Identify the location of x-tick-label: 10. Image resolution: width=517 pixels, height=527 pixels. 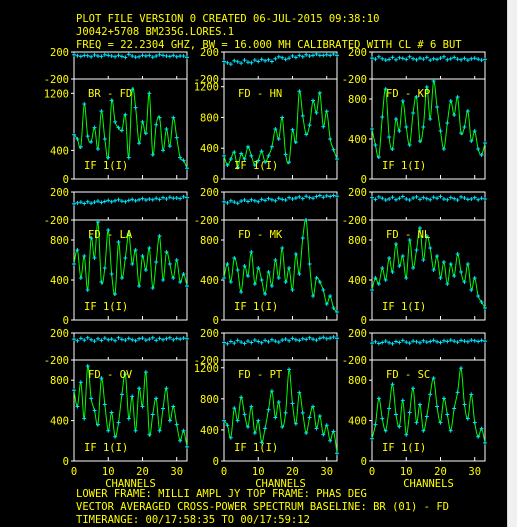
(108, 472).